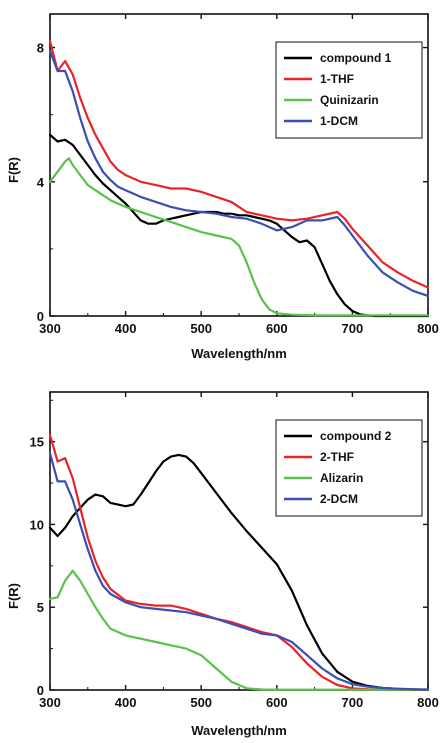  I want to click on series-line-alizarin, so click(239, 630).